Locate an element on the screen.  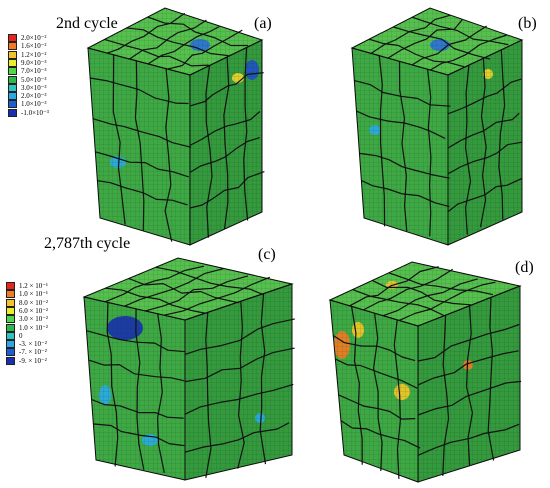
legend-label: -7. × 10⁻² is located at coordinates (33, 352).